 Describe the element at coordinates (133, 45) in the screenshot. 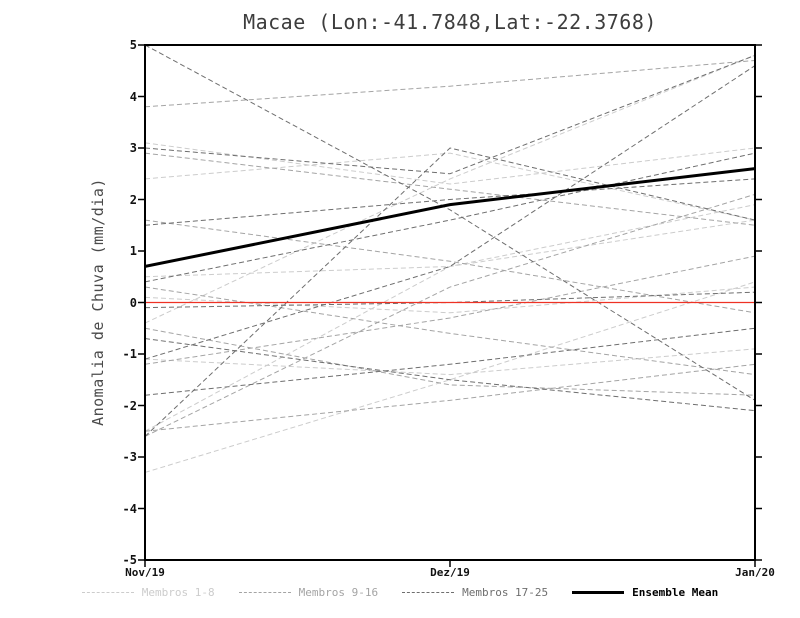

I see `y-tick-label: 5` at that location.